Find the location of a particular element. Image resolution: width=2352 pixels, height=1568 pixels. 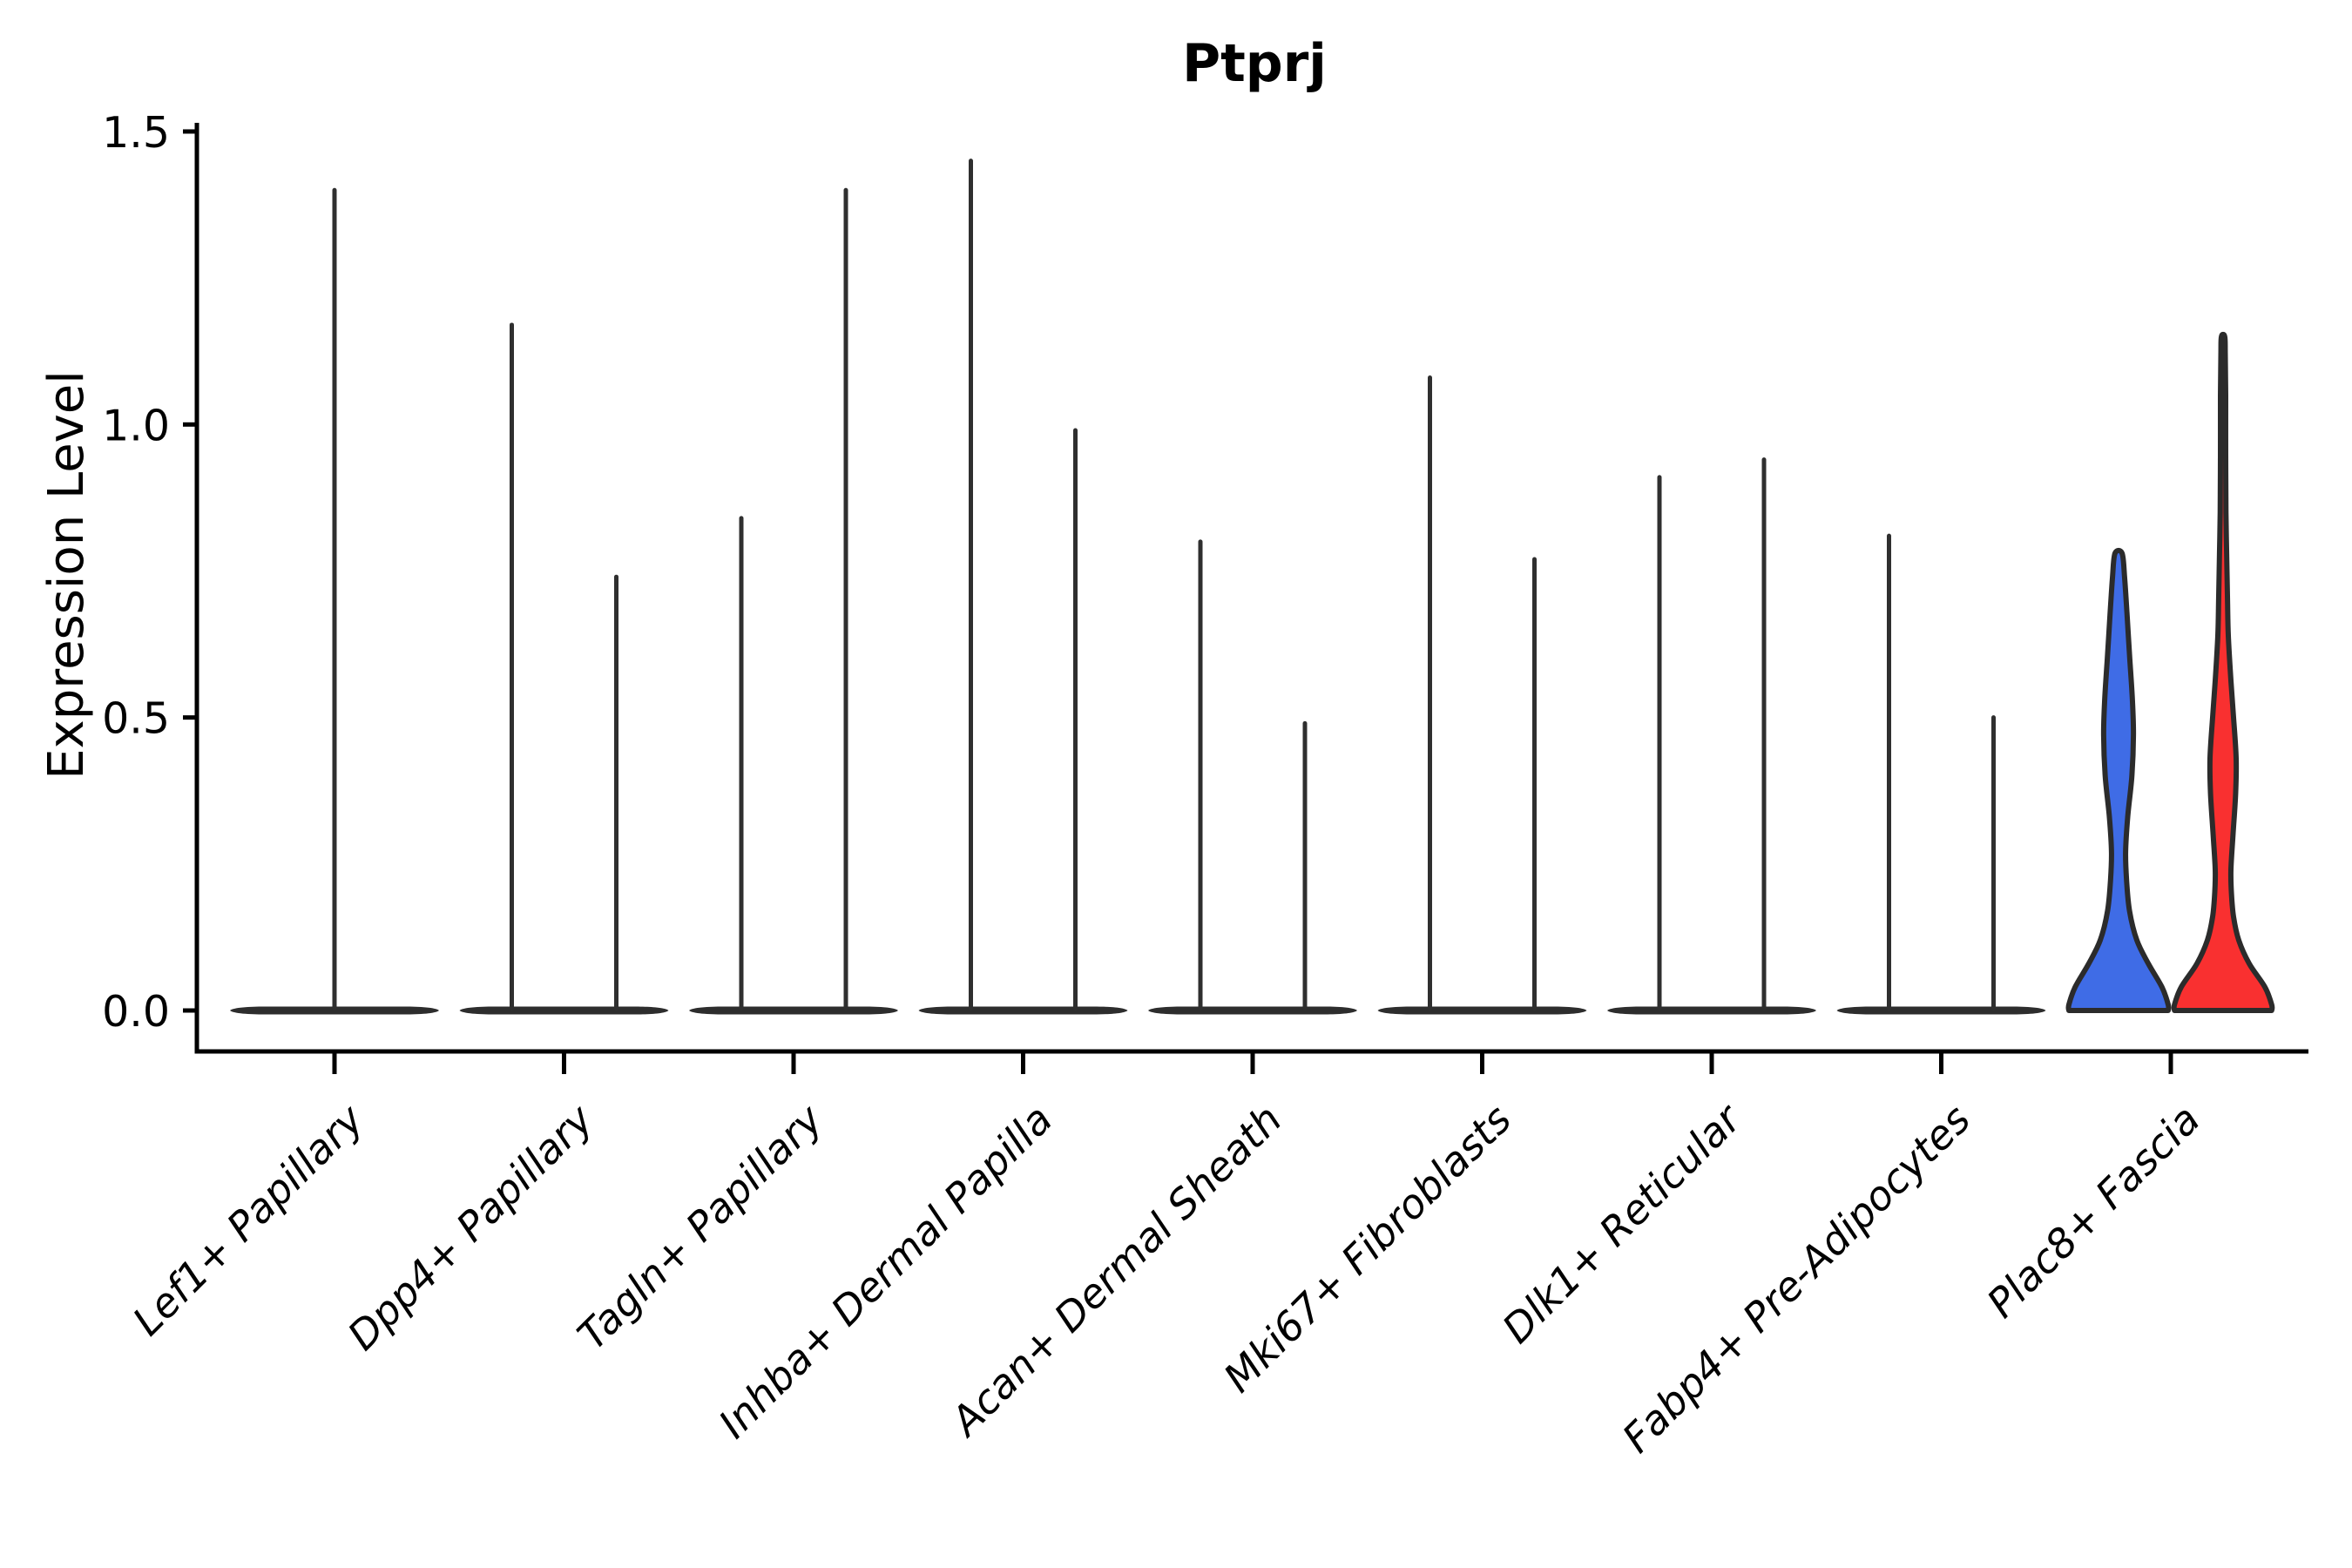

y-tick-label: 0.5 is located at coordinates (136, 719).